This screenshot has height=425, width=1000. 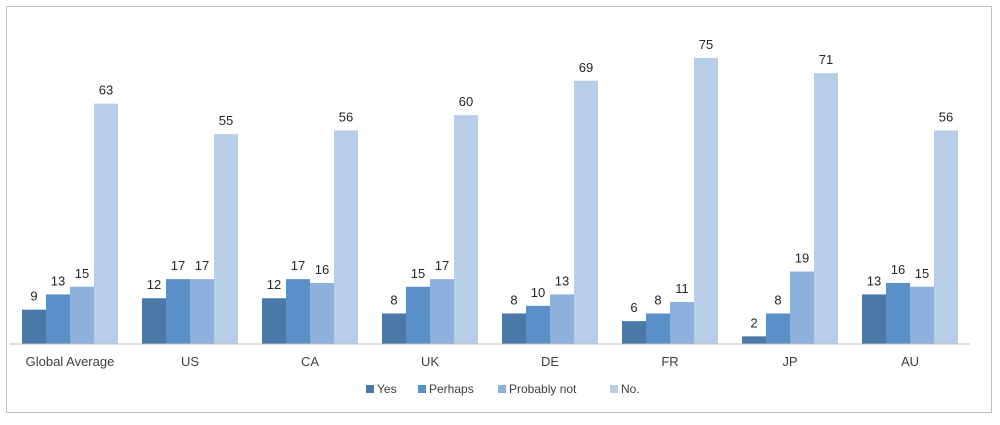 I want to click on data-label: 63, so click(x=106, y=90).